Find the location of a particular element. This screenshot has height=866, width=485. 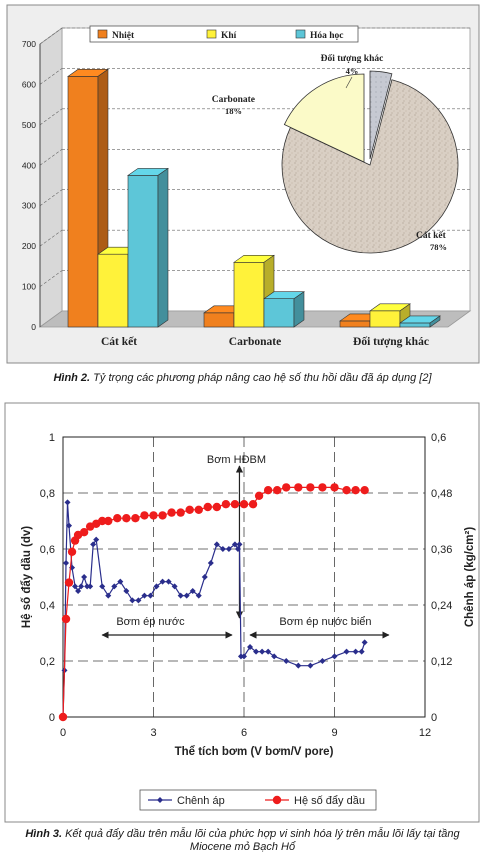

right-tick-label: 0,6 is located at coordinates (438, 438).